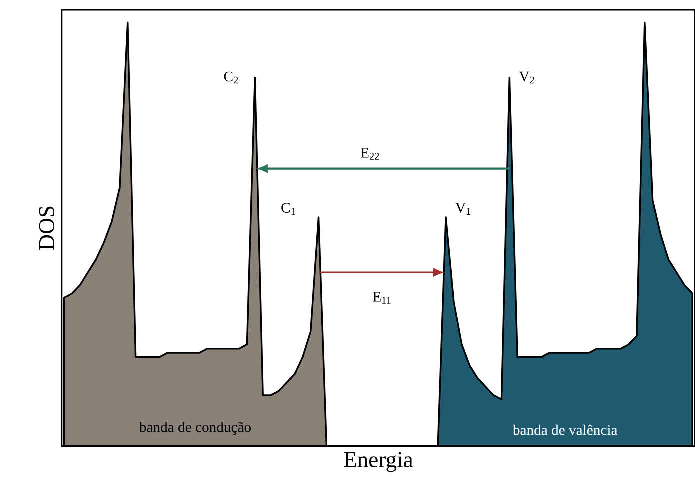  I want to click on annotation: V$_{2}$, so click(526, 78).